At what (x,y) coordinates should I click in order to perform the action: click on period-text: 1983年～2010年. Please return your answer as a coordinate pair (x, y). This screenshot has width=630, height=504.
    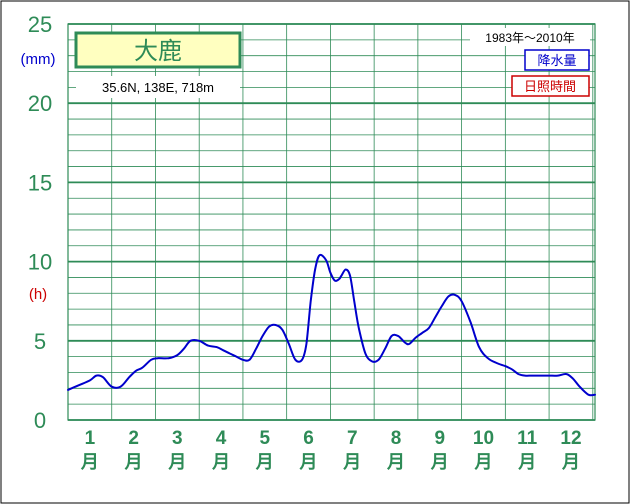
    Looking at the image, I should click on (529, 38).